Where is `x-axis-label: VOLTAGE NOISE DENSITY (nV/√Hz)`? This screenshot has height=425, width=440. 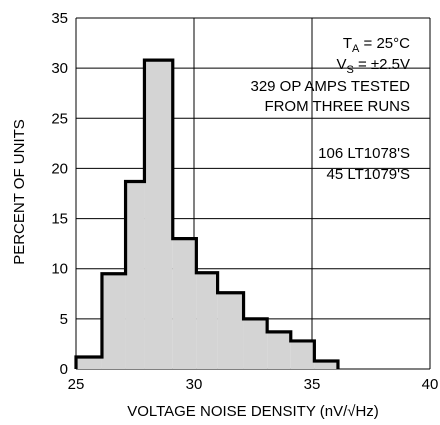
x-axis-label: VOLTAGE NOISE DENSITY (nV/√Hz) is located at coordinates (253, 411).